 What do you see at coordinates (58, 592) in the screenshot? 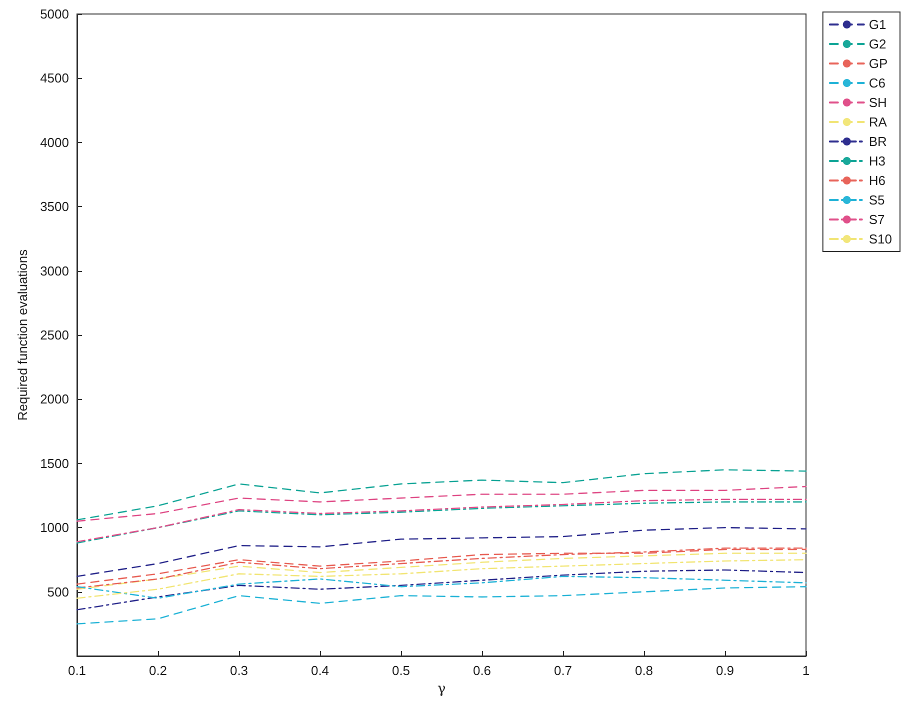
I see `y-tick-label: 500` at bounding box center [58, 592].